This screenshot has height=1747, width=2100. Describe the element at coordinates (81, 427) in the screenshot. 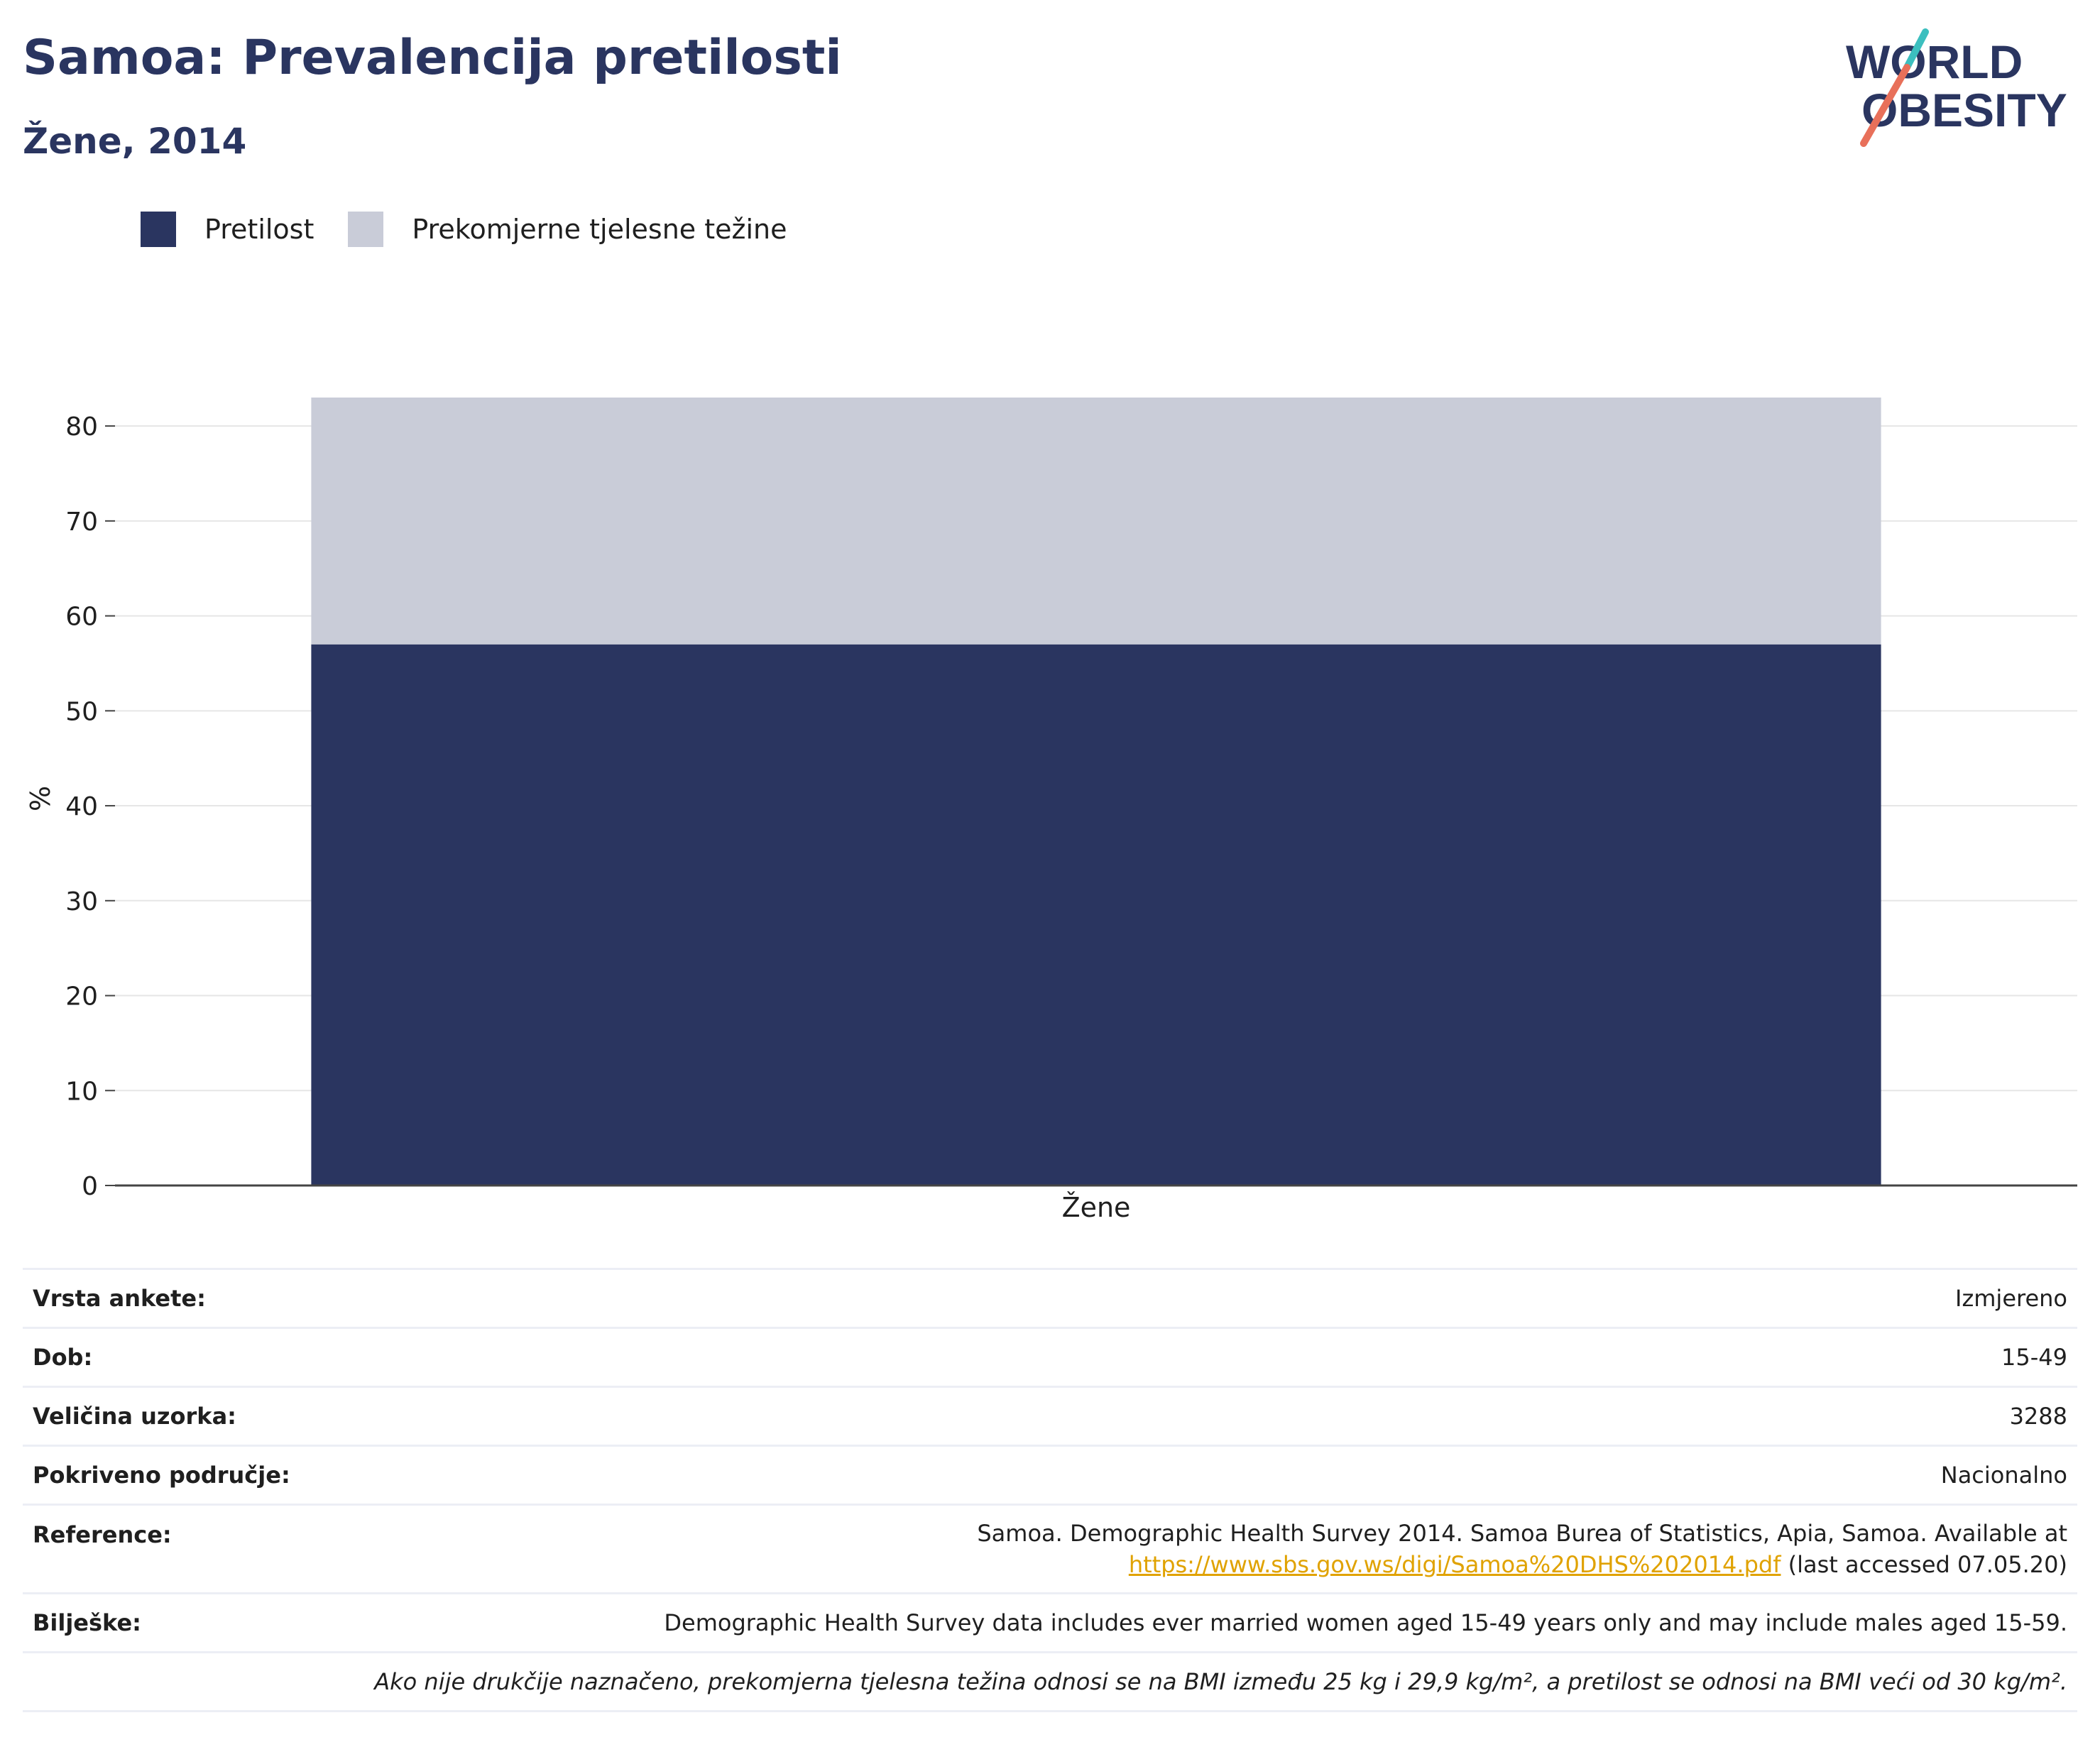

I see `y-tick-label-80: 80` at that location.